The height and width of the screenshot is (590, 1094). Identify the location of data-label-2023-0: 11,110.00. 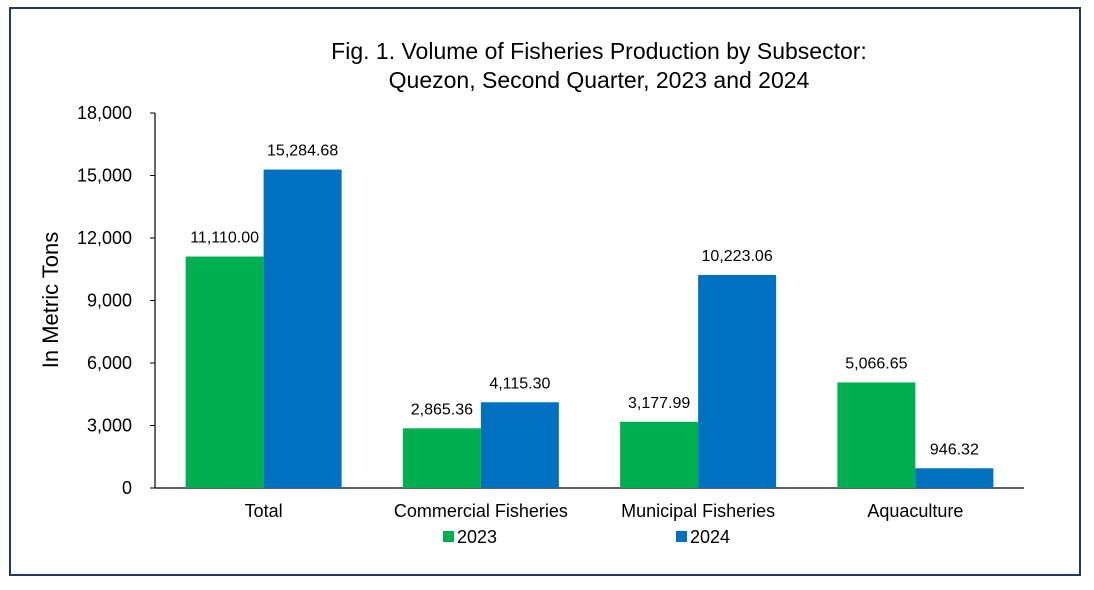
(224, 238).